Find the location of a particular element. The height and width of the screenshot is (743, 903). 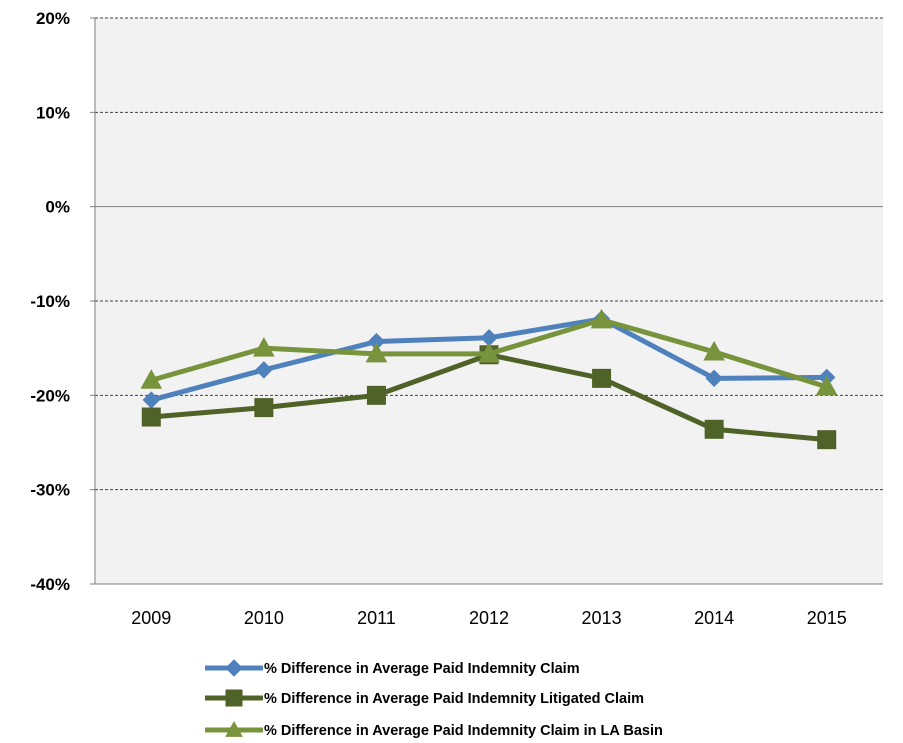

y-tick-label: -10% is located at coordinates (50, 301).